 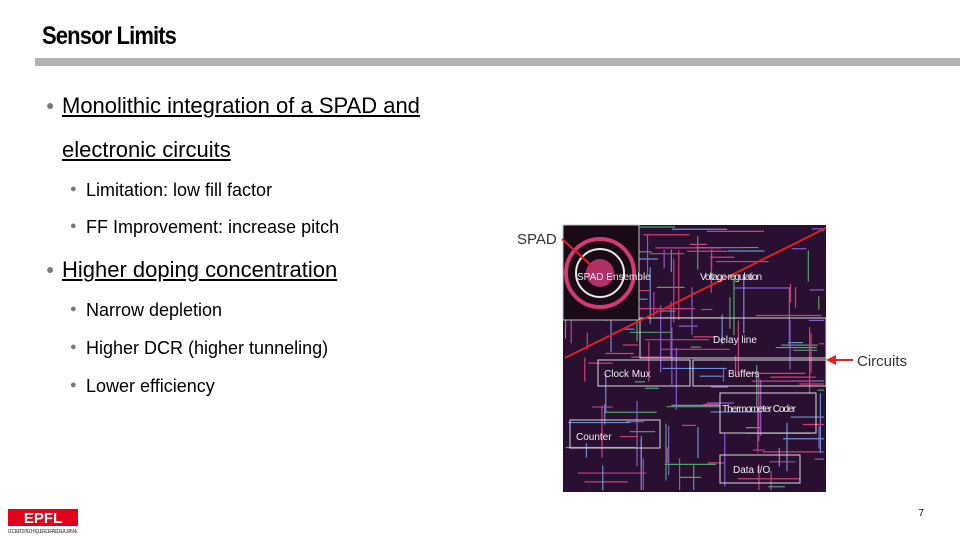 I want to click on block-label: Thermometer Coder, so click(x=759, y=409).